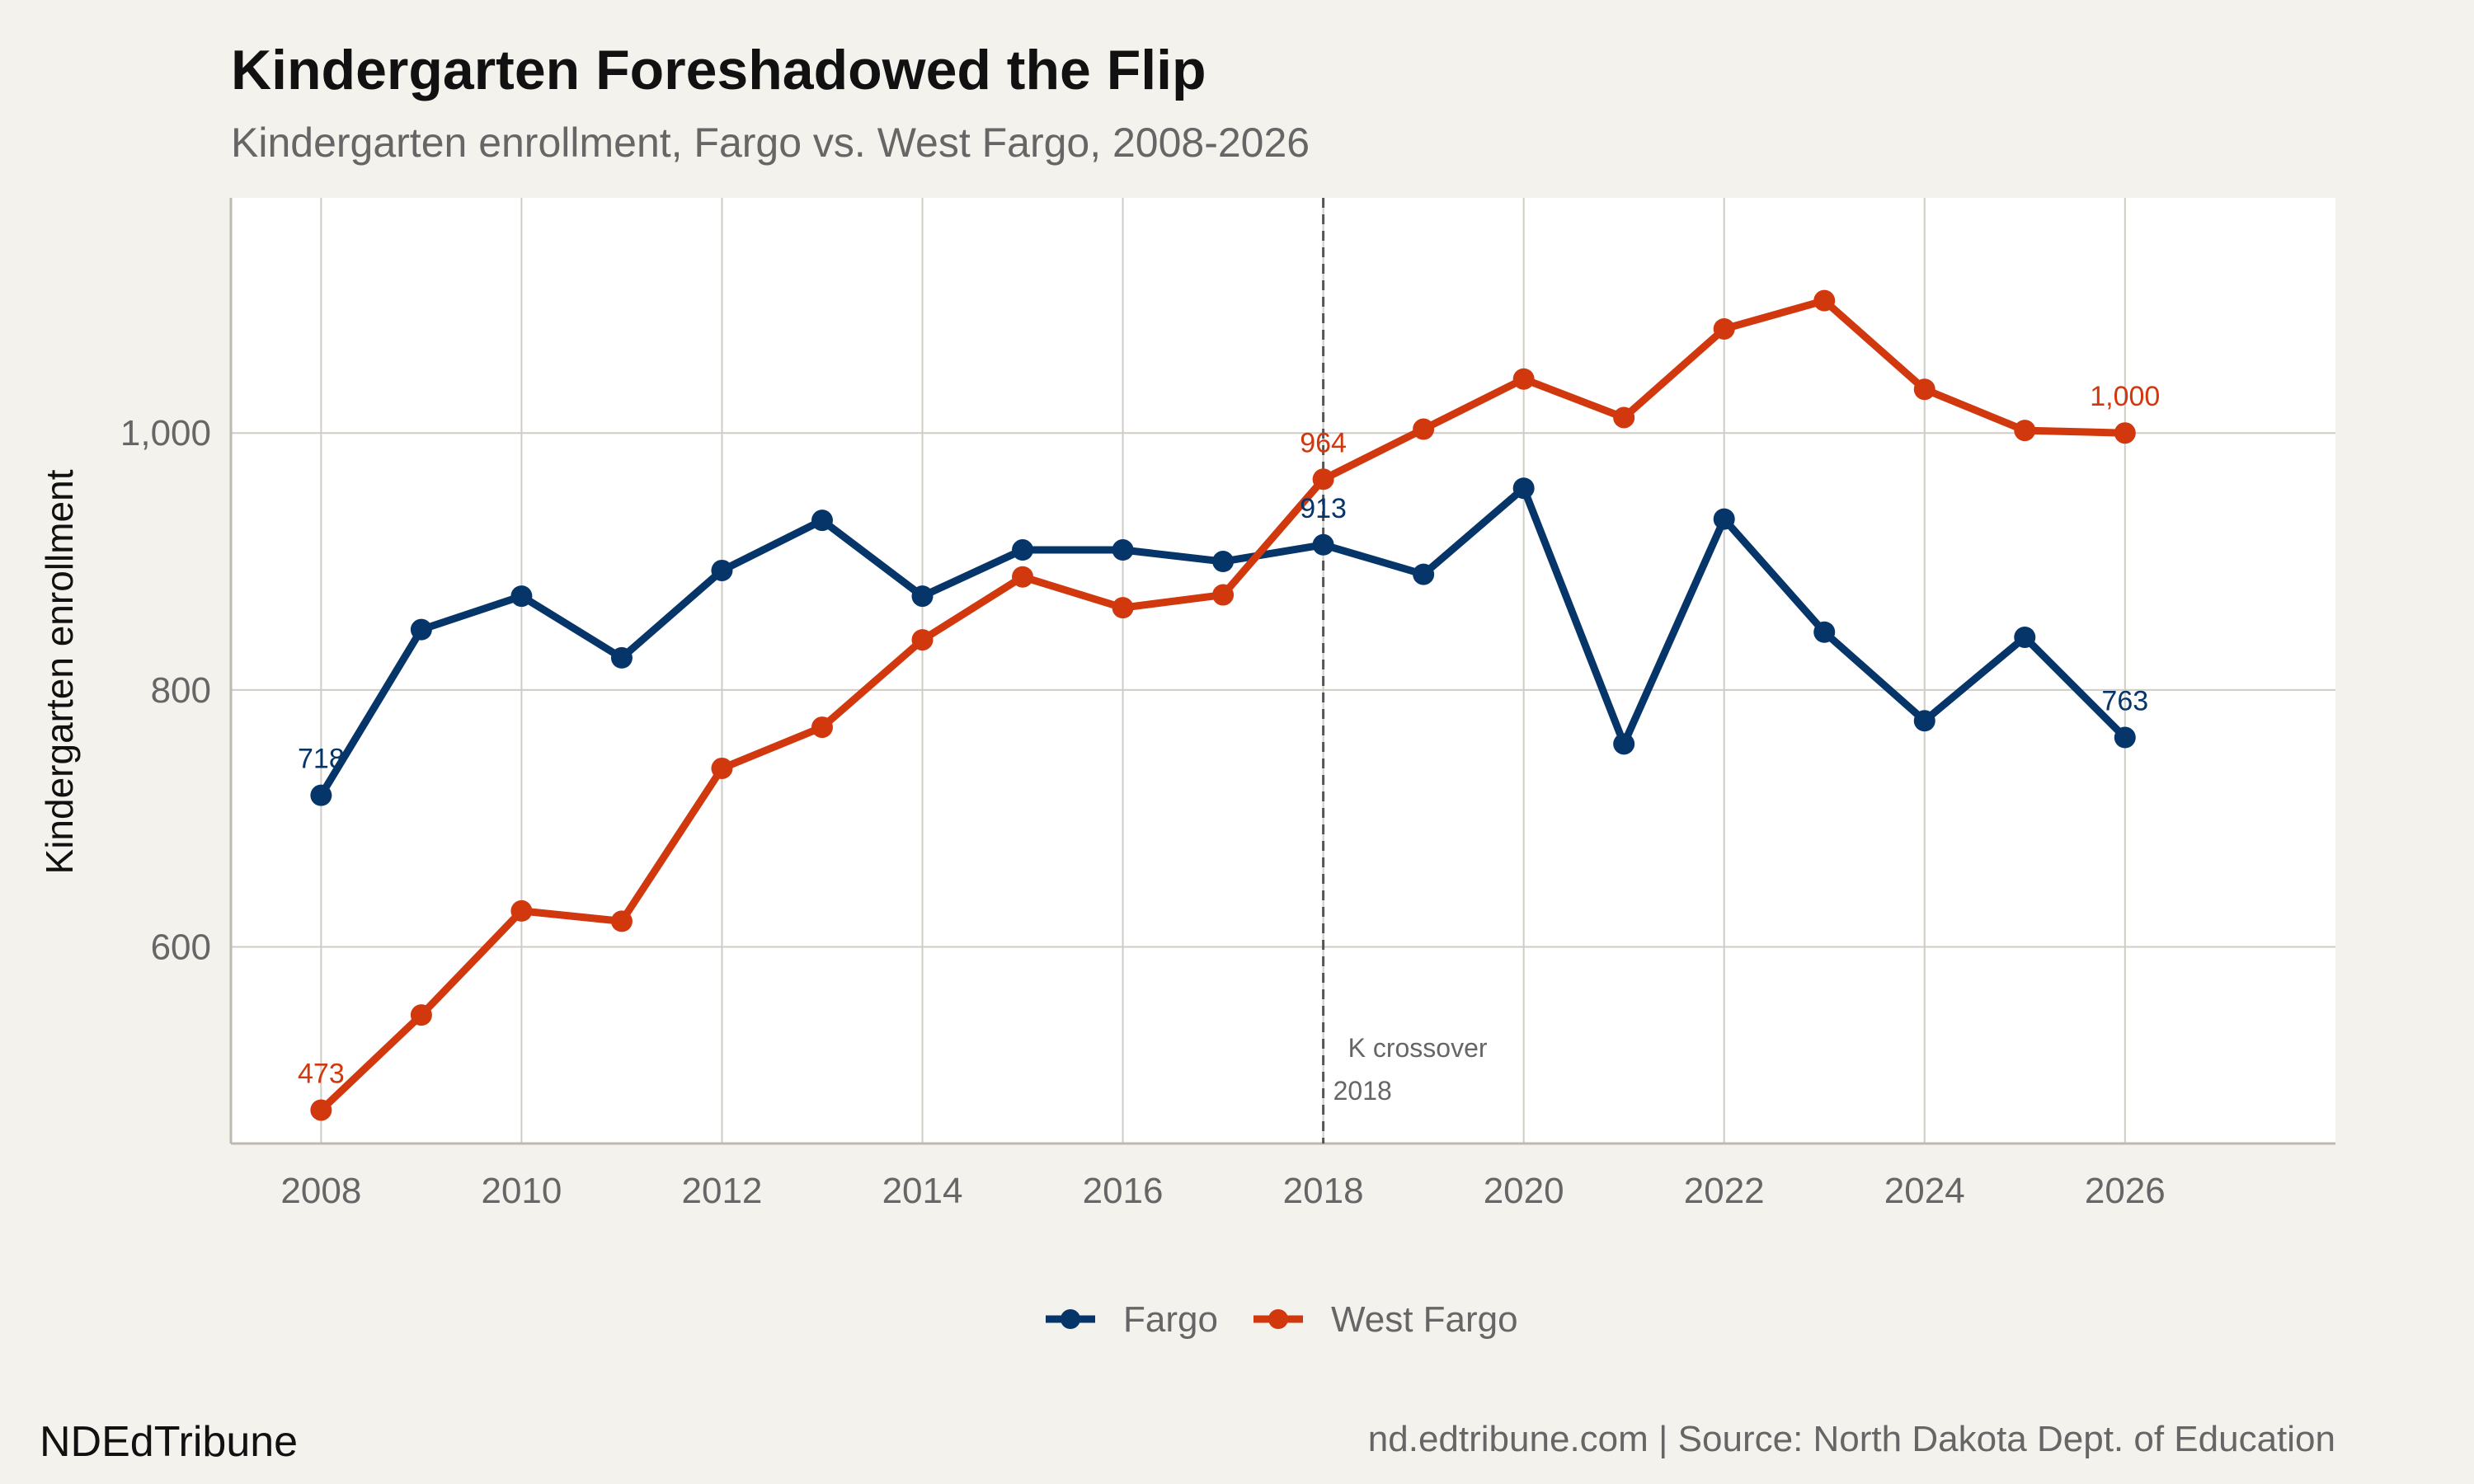  What do you see at coordinates (1278, 1319) in the screenshot?
I see `legend-west-fargo-marker` at bounding box center [1278, 1319].